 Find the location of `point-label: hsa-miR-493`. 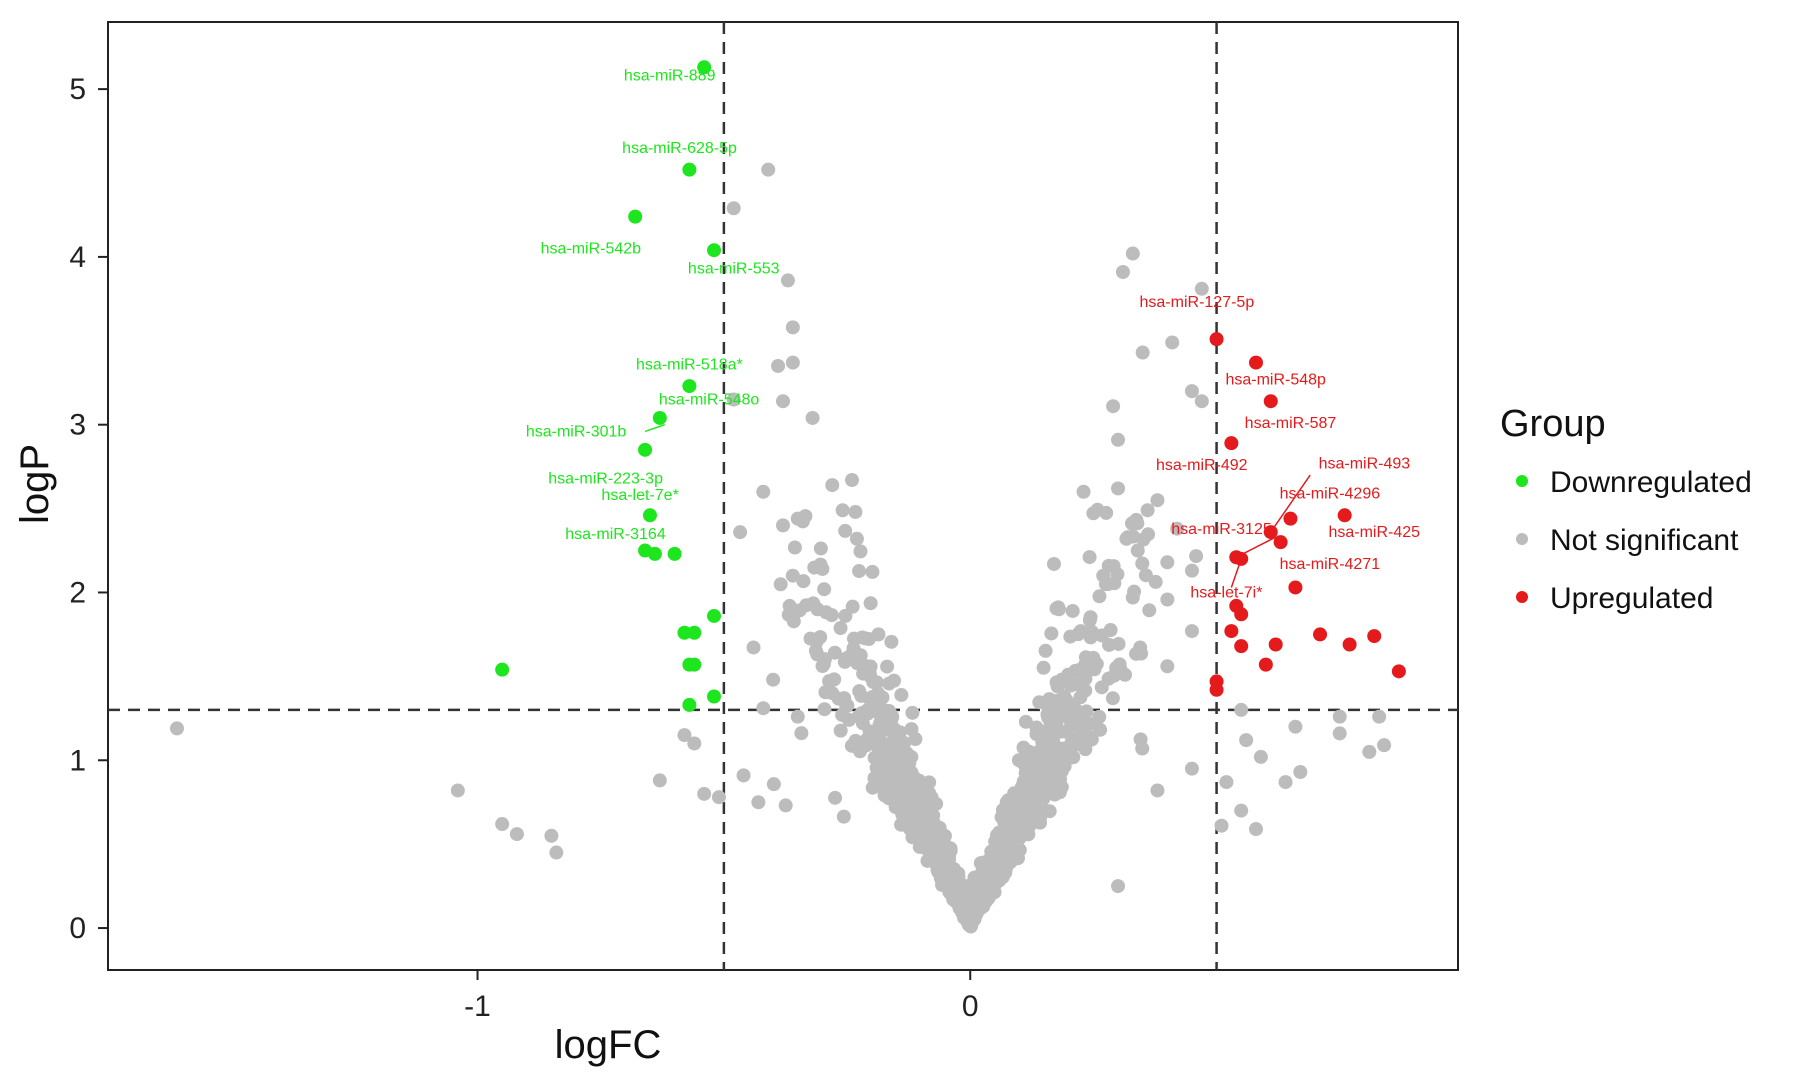

point-label: hsa-miR-493 is located at coordinates (1365, 463).